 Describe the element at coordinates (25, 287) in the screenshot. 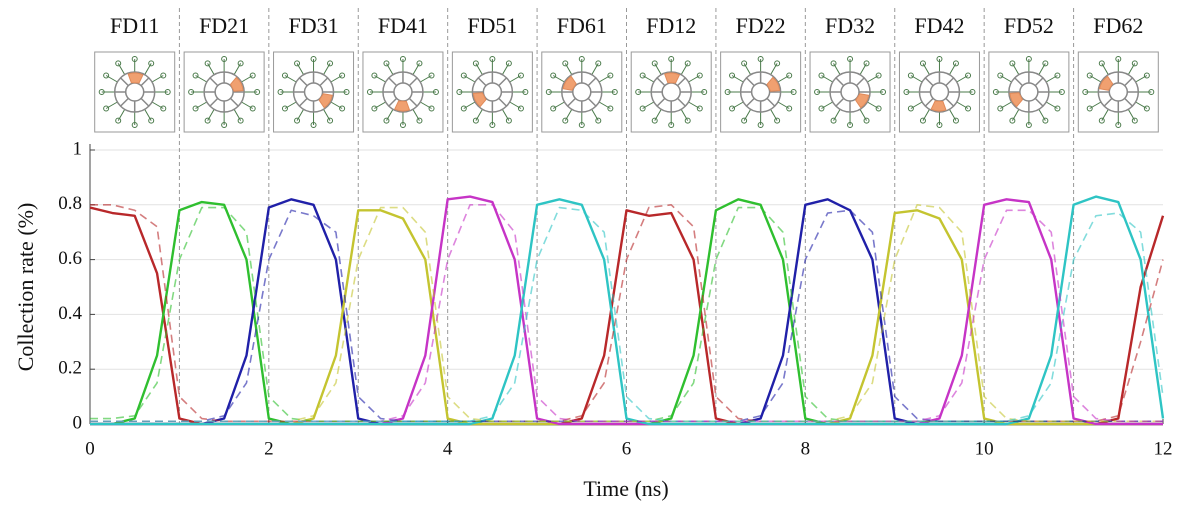

I see `y-axis-label: Collection rate (%)` at that location.